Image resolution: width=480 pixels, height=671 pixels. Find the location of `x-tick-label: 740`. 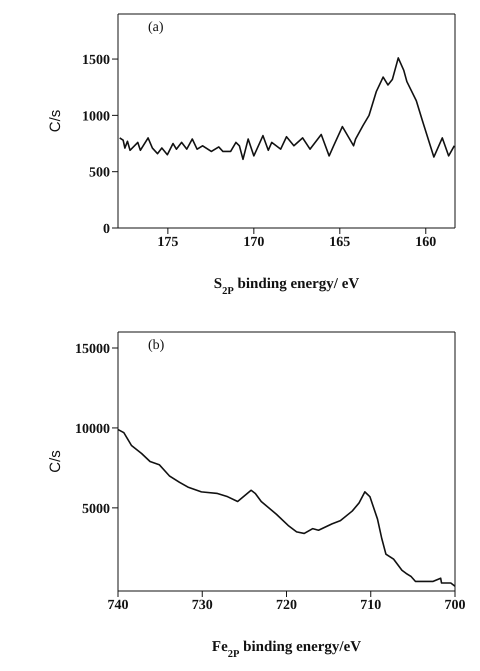

x-tick-label: 740 is located at coordinates (118, 605).